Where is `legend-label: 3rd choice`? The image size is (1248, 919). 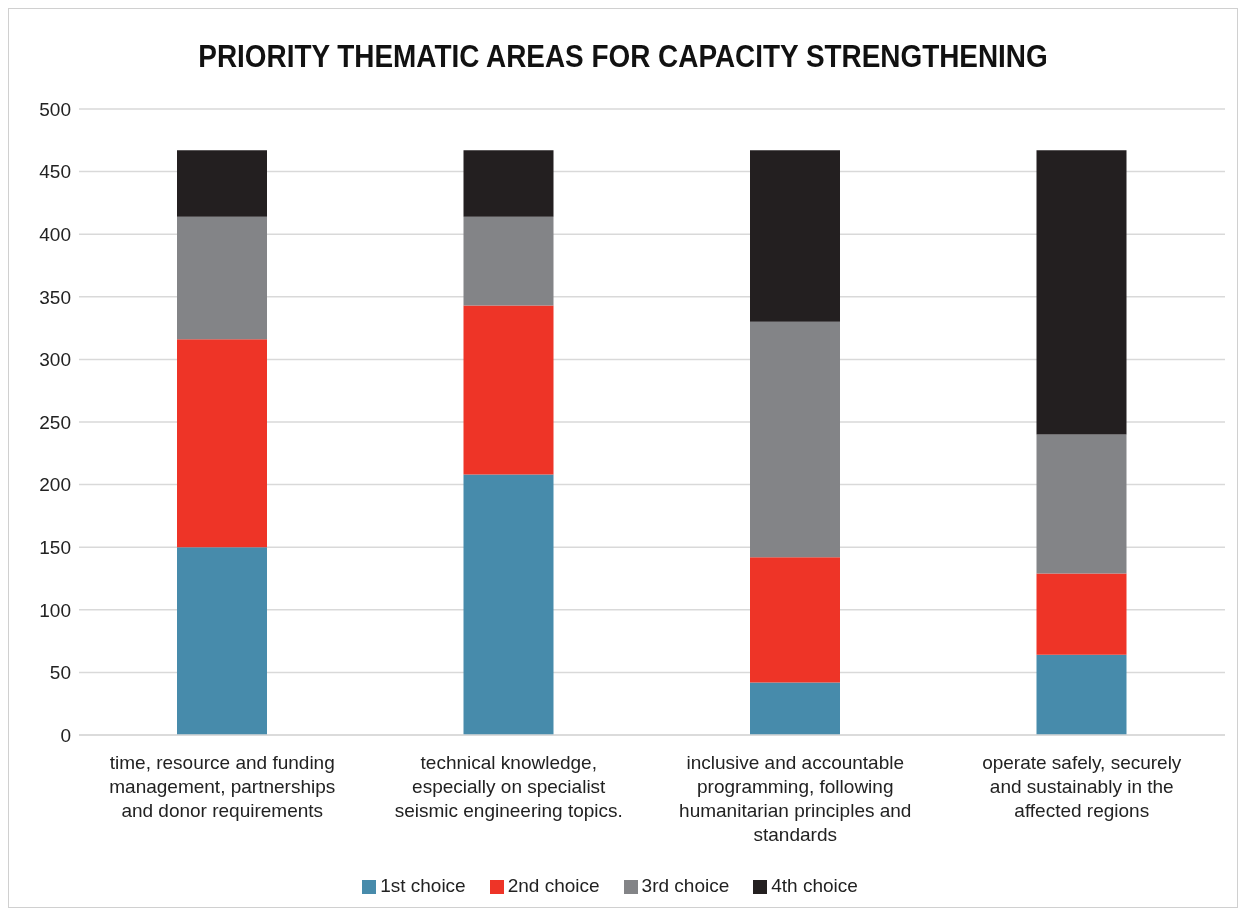 legend-label: 3rd choice is located at coordinates (685, 885).